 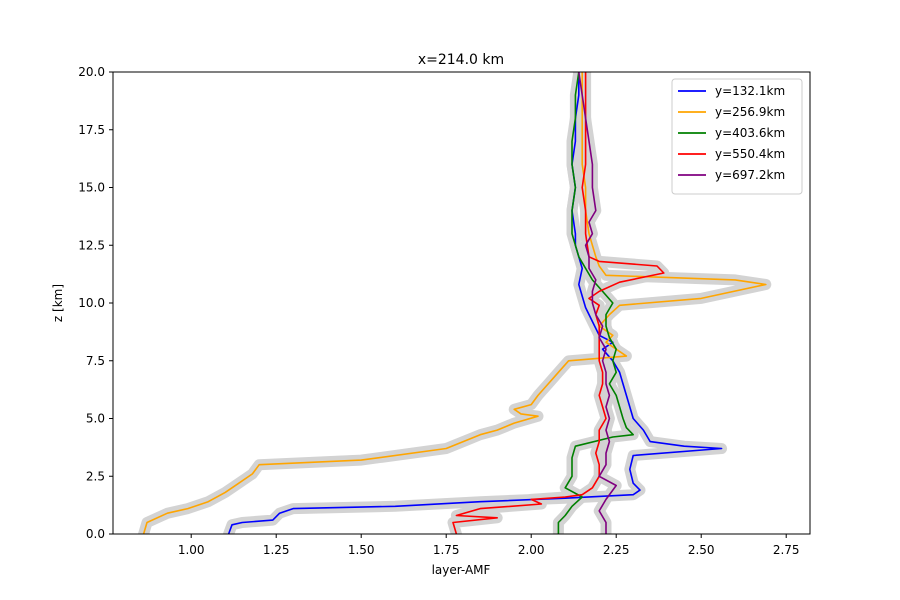 What do you see at coordinates (750, 91) in the screenshot?
I see `legend-label: y=132.1km` at bounding box center [750, 91].